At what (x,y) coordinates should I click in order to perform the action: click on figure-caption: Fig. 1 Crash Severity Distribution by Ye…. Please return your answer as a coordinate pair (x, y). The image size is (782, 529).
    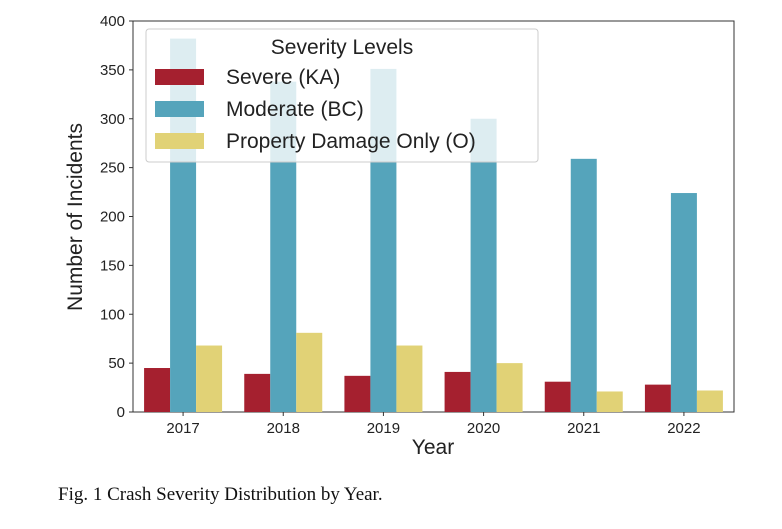
    Looking at the image, I should click on (220, 494).